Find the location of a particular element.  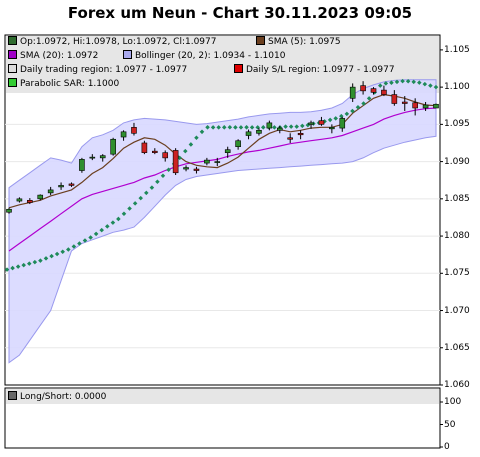

y-tick-label: 1.065 is located at coordinates (457, 347).